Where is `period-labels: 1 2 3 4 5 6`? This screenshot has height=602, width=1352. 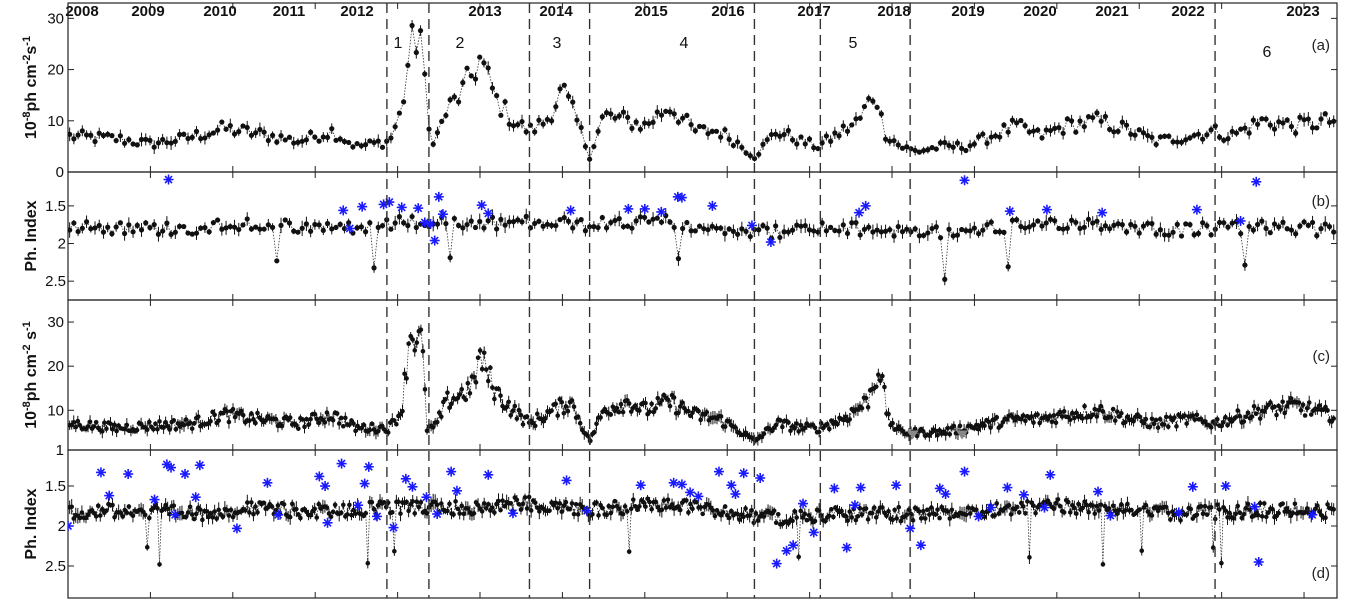 period-labels: 1 2 3 4 5 6 is located at coordinates (833, 48).